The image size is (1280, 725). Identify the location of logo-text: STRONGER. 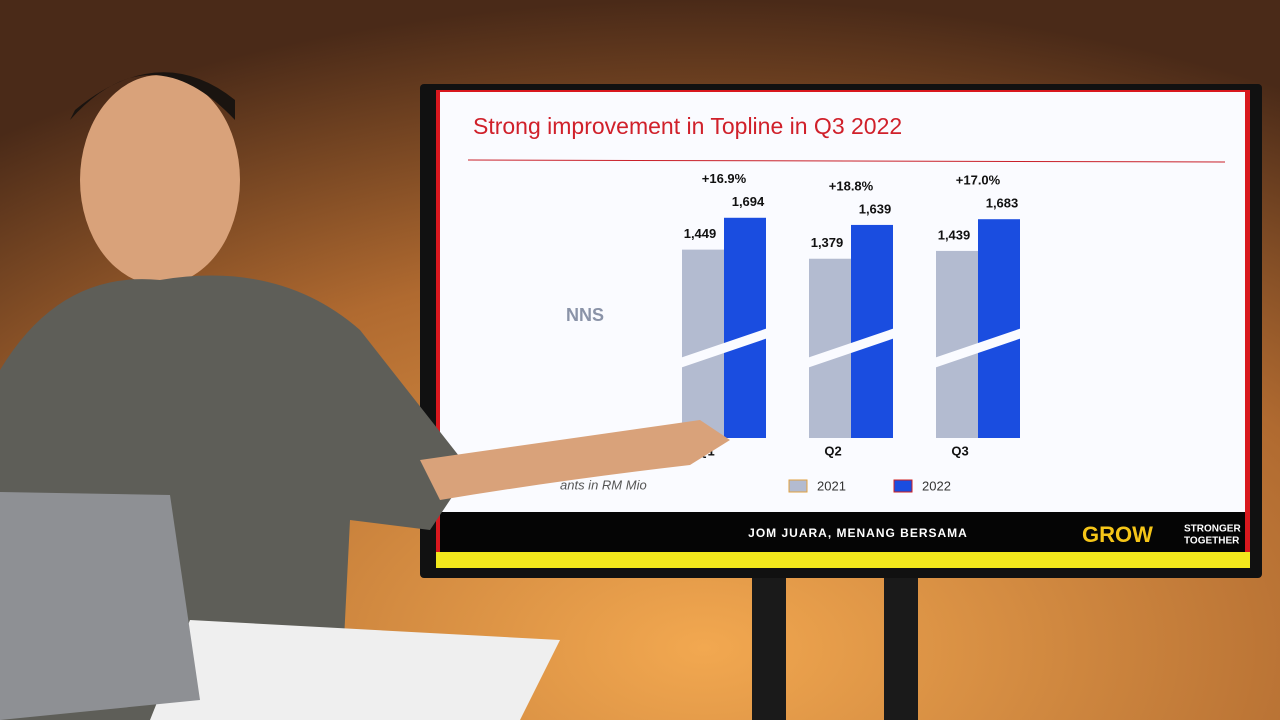
(1212, 529).